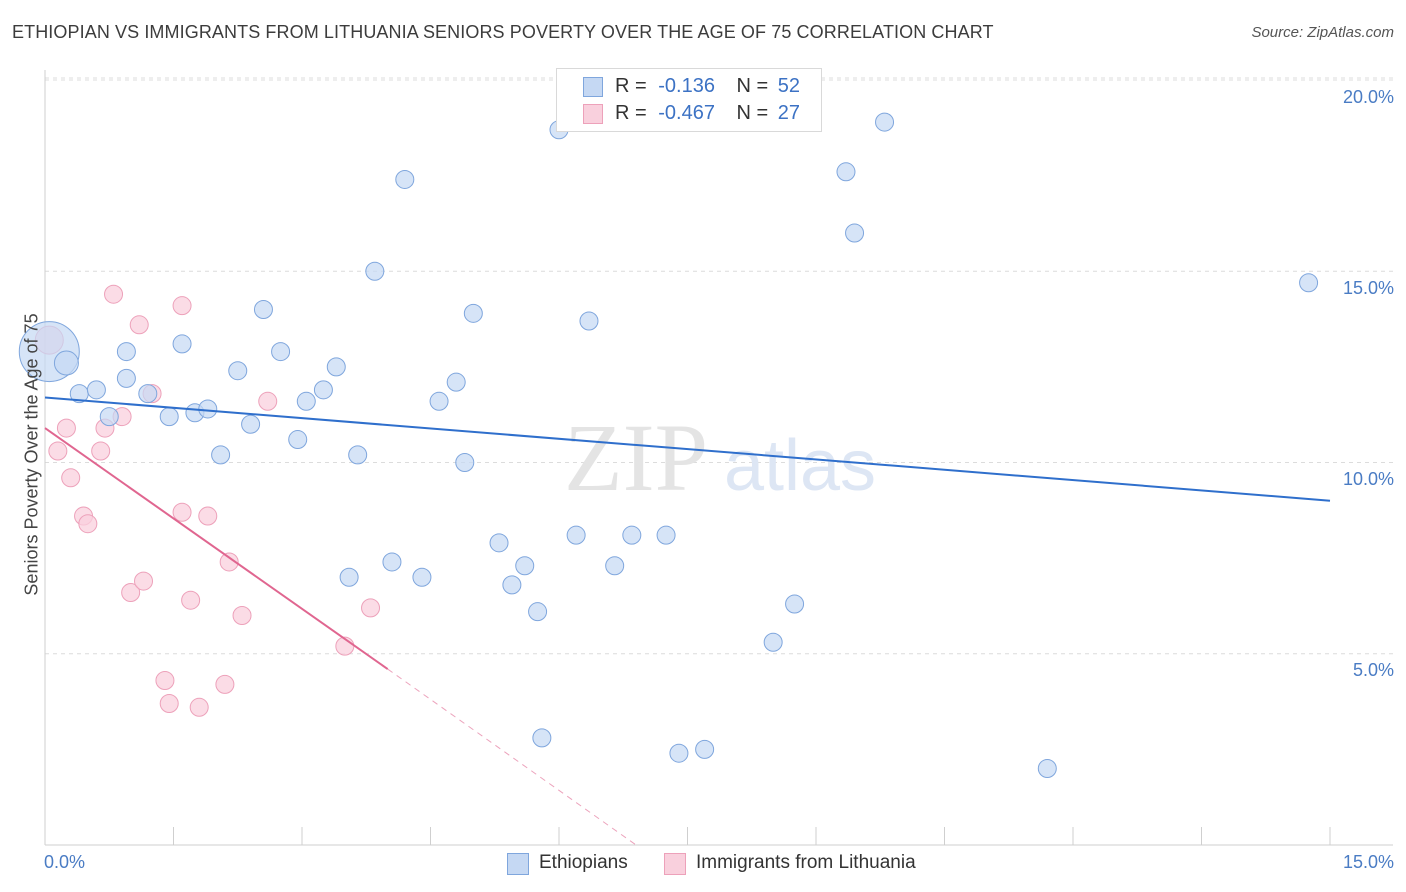 The height and width of the screenshot is (892, 1406). I want to click on legend-series: Ethiopians Immigrants from Lithuania, so click(703, 865).